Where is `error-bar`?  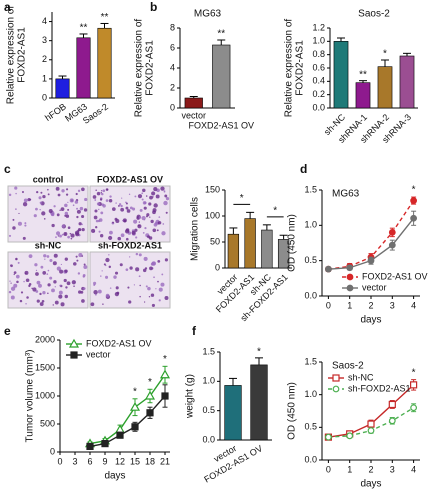
error-bar is located at coordinates (233, 231).